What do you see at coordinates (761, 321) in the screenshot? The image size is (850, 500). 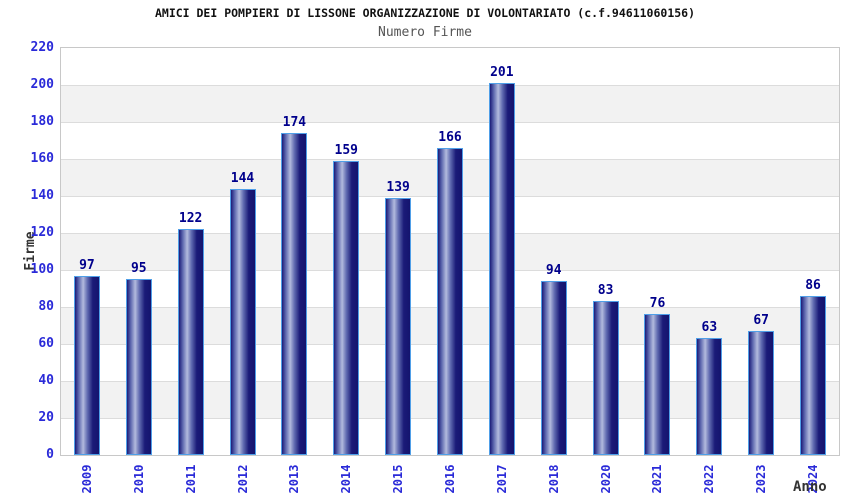 I see `bar-value-label: 67` at bounding box center [761, 321].